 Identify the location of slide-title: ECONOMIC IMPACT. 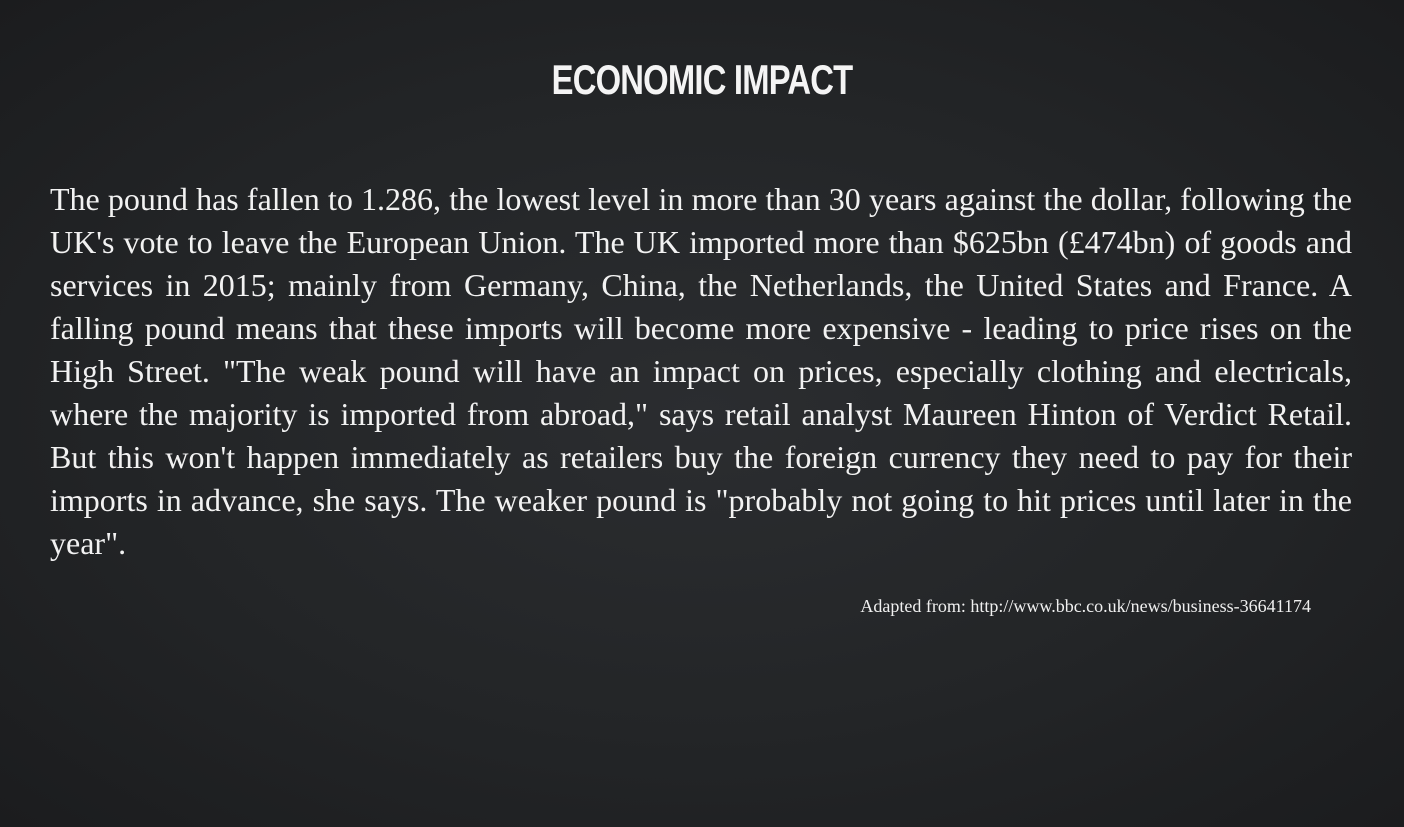
(702, 79).